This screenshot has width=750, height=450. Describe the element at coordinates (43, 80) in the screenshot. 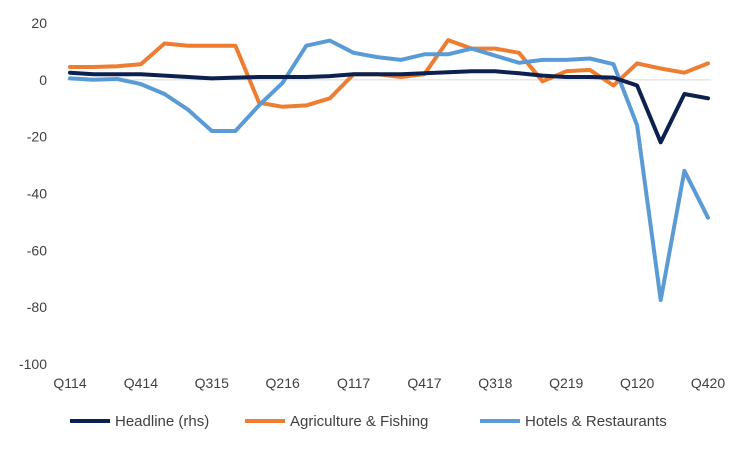

I see `y-tick-label: 0` at that location.